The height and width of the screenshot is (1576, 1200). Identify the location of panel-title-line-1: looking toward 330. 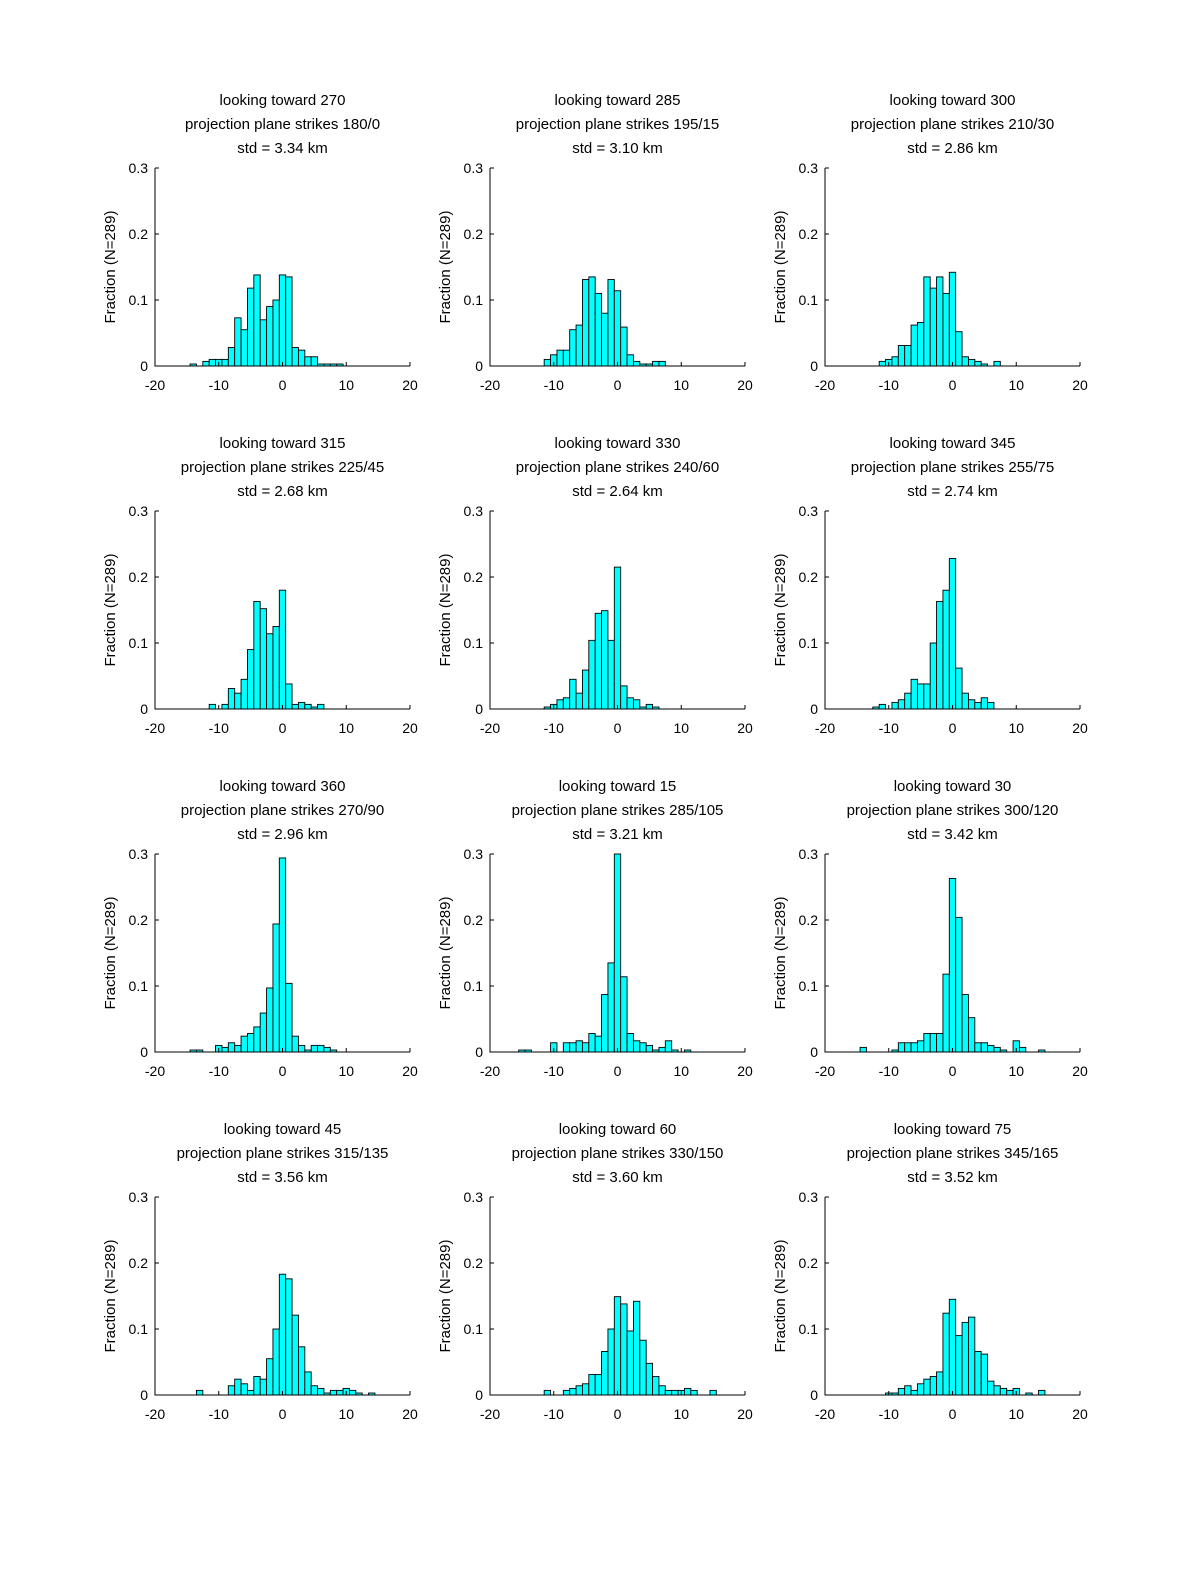
(618, 443).